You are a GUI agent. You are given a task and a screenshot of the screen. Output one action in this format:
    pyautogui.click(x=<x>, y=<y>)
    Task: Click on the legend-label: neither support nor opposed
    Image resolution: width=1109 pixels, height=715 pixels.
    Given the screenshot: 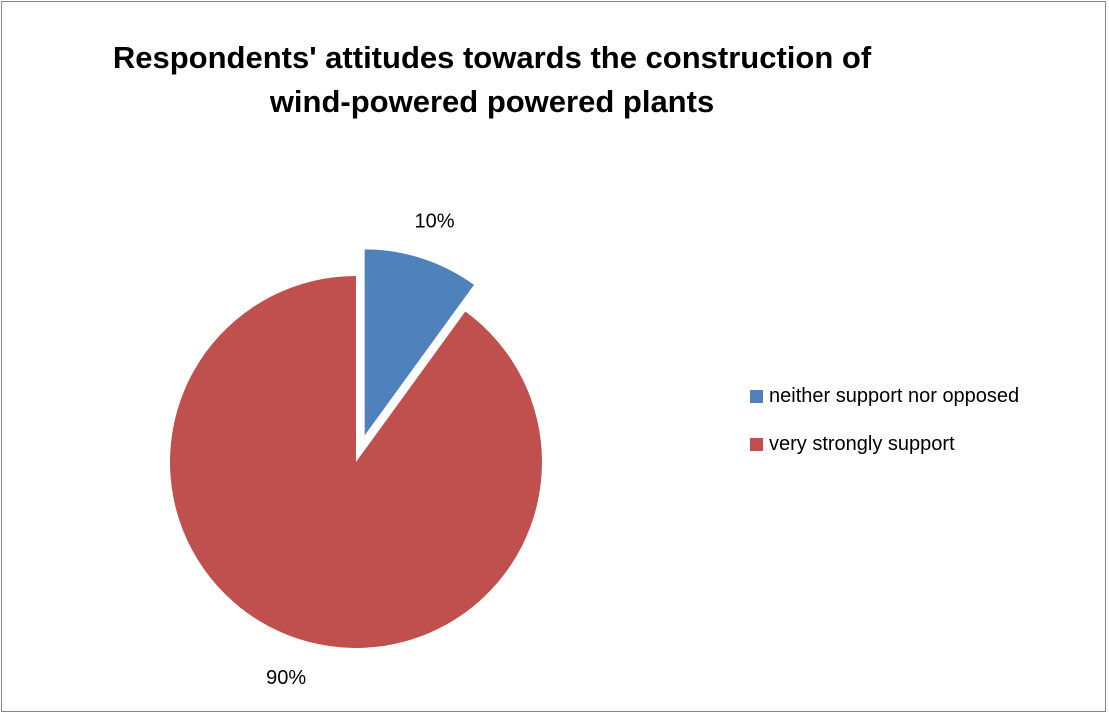 What is the action you would take?
    pyautogui.click(x=894, y=395)
    